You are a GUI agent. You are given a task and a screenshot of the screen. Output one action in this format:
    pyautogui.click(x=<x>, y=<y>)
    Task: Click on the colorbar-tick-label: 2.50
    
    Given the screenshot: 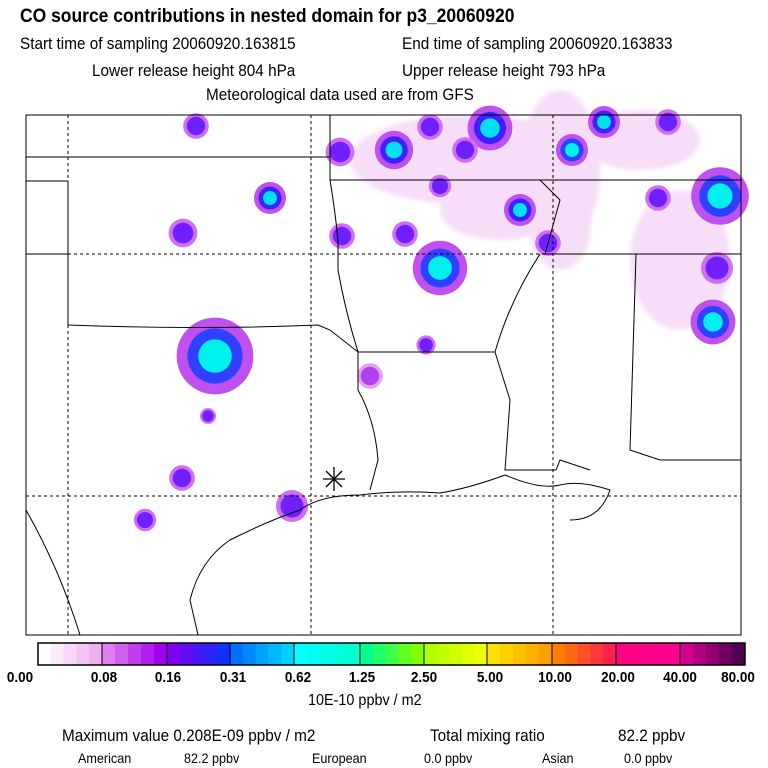 What is the action you would take?
    pyautogui.click(x=424, y=677)
    